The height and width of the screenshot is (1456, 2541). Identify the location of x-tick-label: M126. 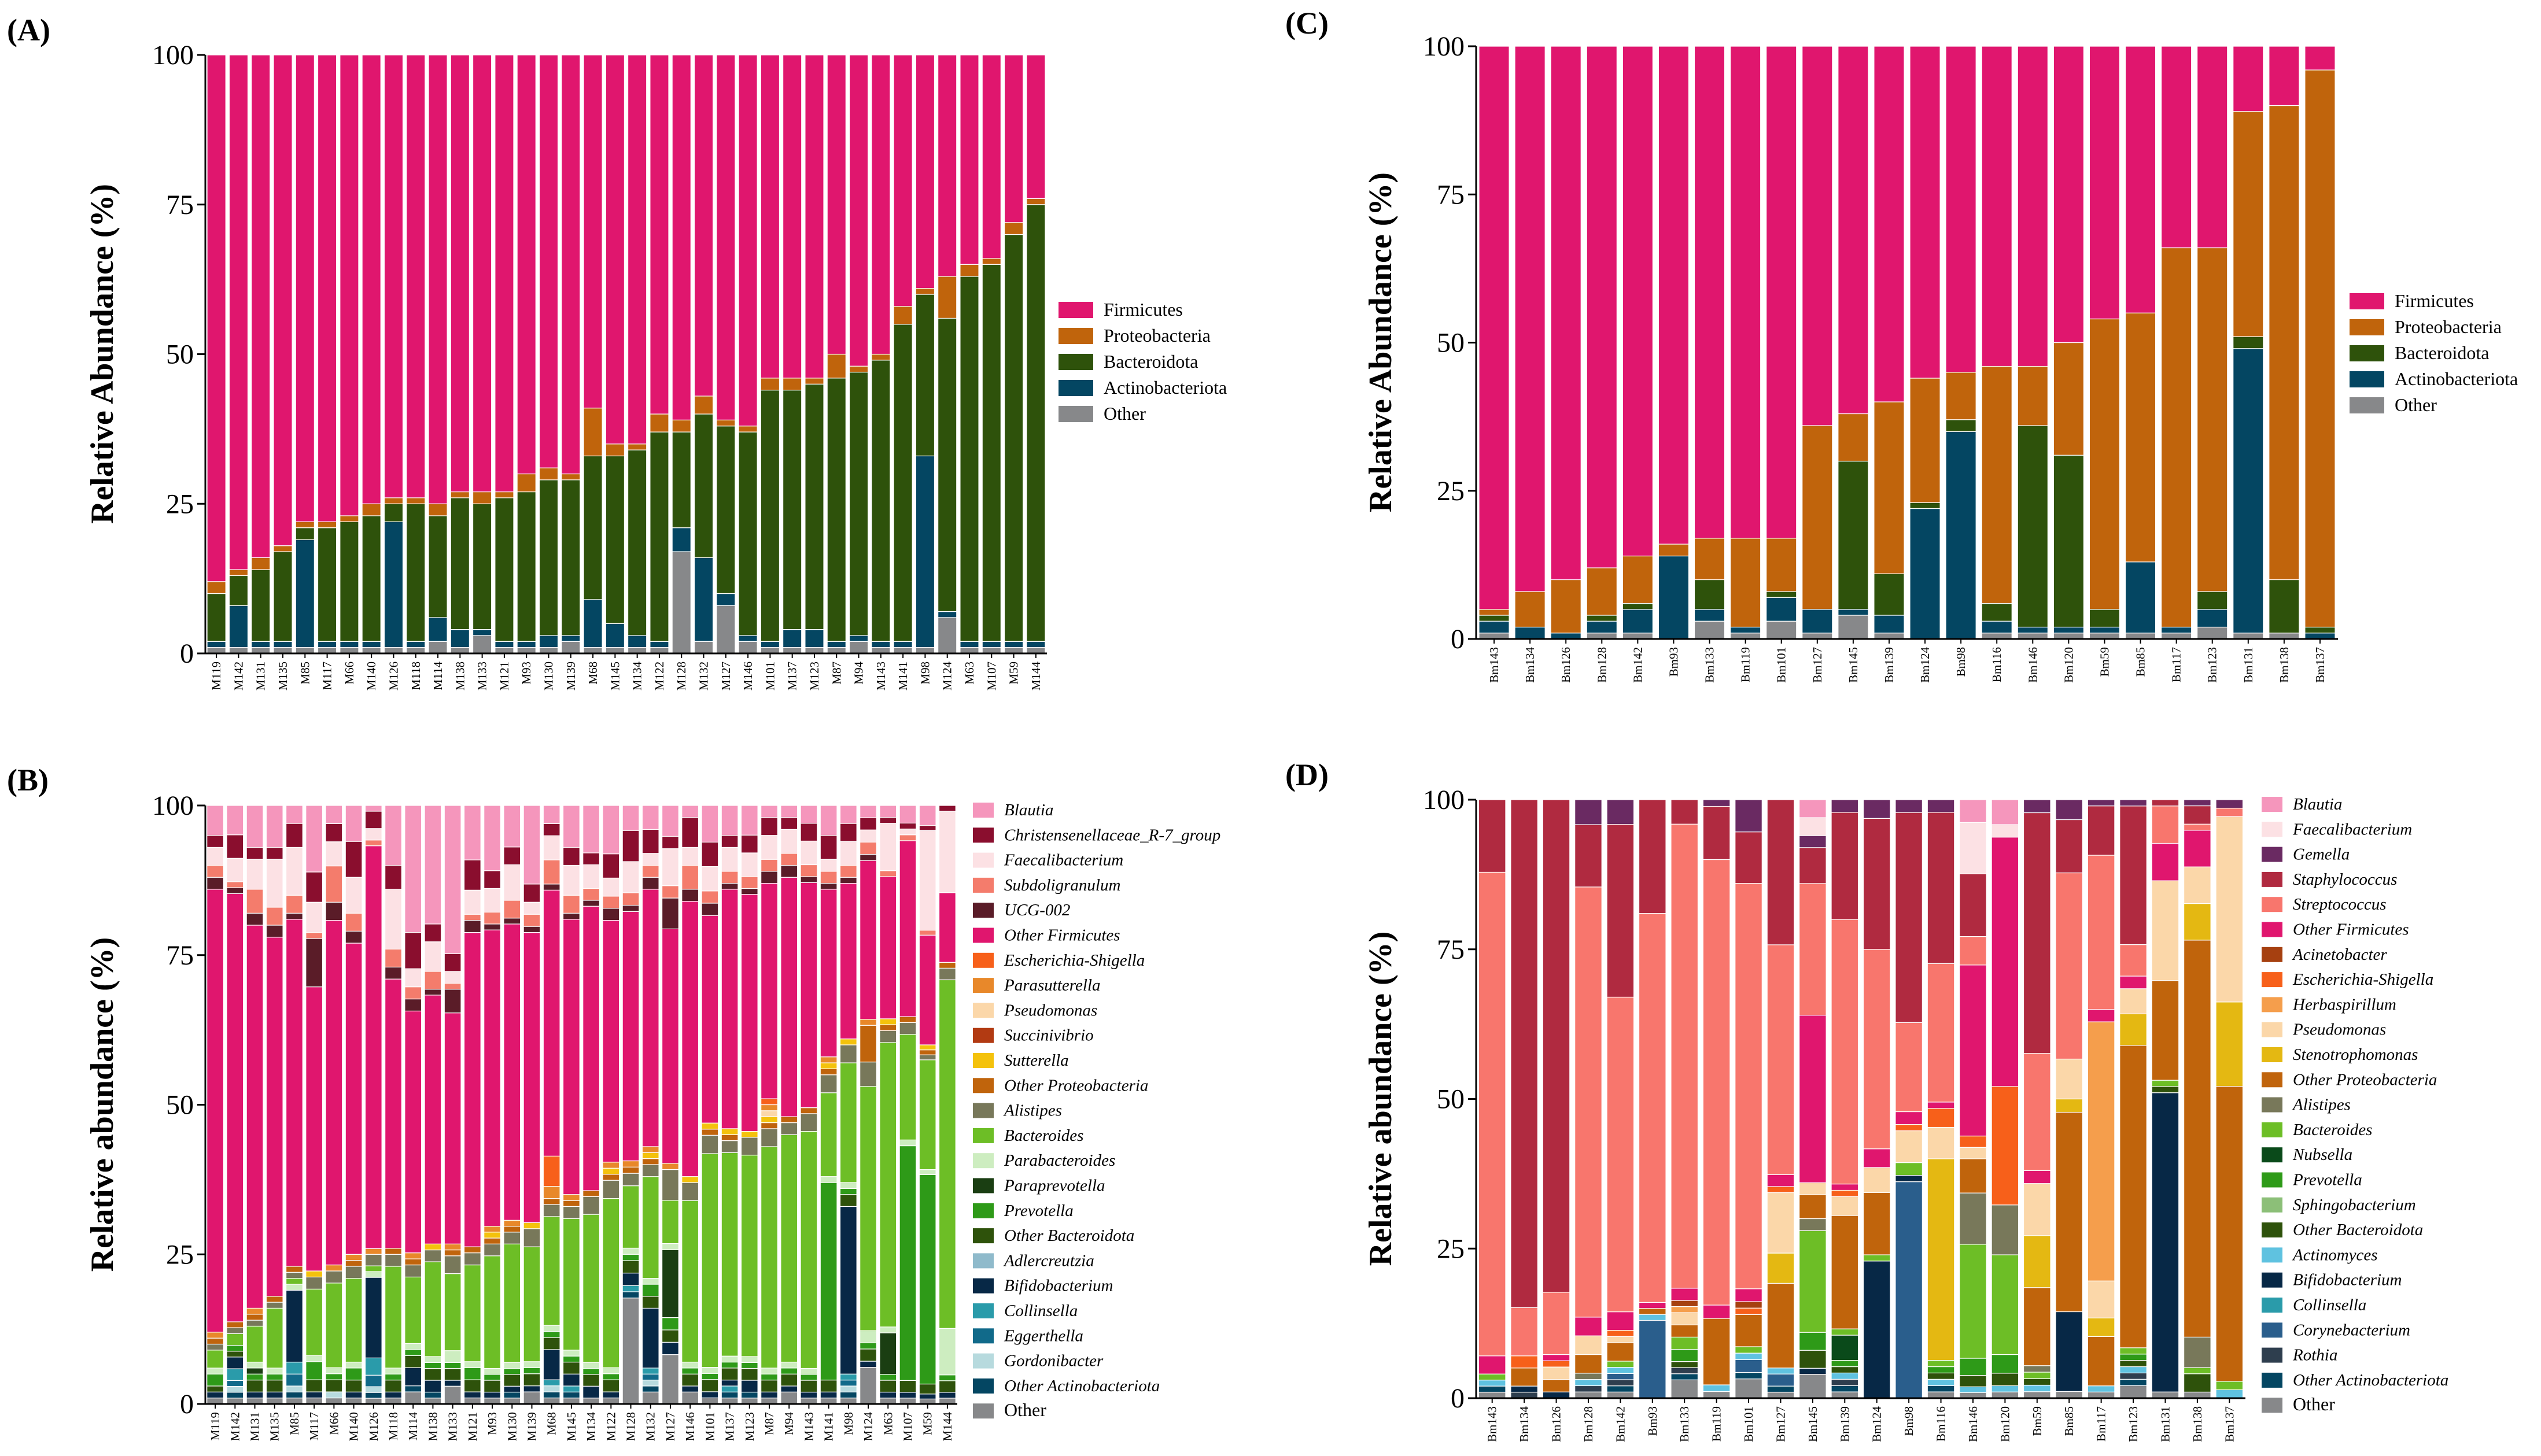
(393, 676).